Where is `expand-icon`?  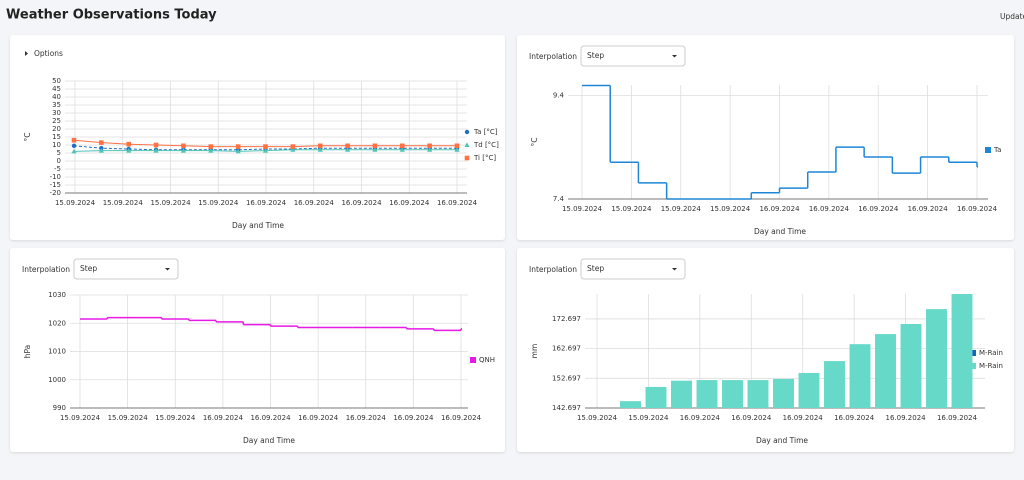 expand-icon is located at coordinates (26, 53).